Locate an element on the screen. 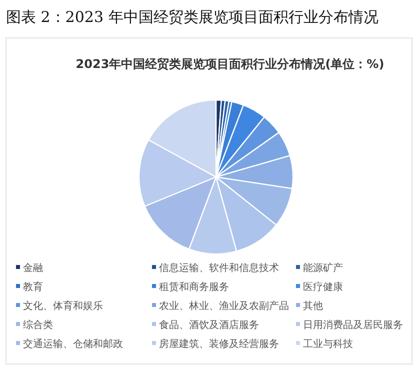  legend-label: 其他 is located at coordinates (313, 306).